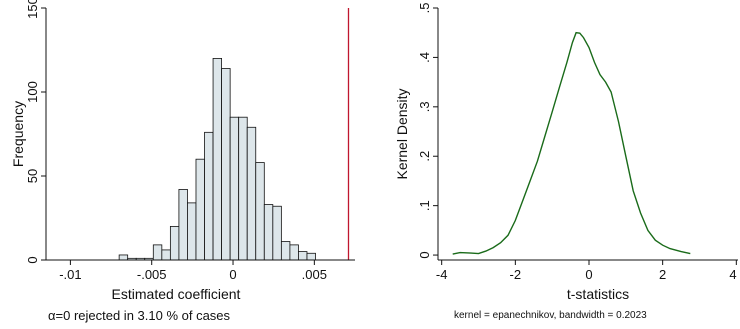 This screenshot has height=329, width=740. Describe the element at coordinates (32, 92) in the screenshot. I see `histogram-y-tick-label: 100` at that location.